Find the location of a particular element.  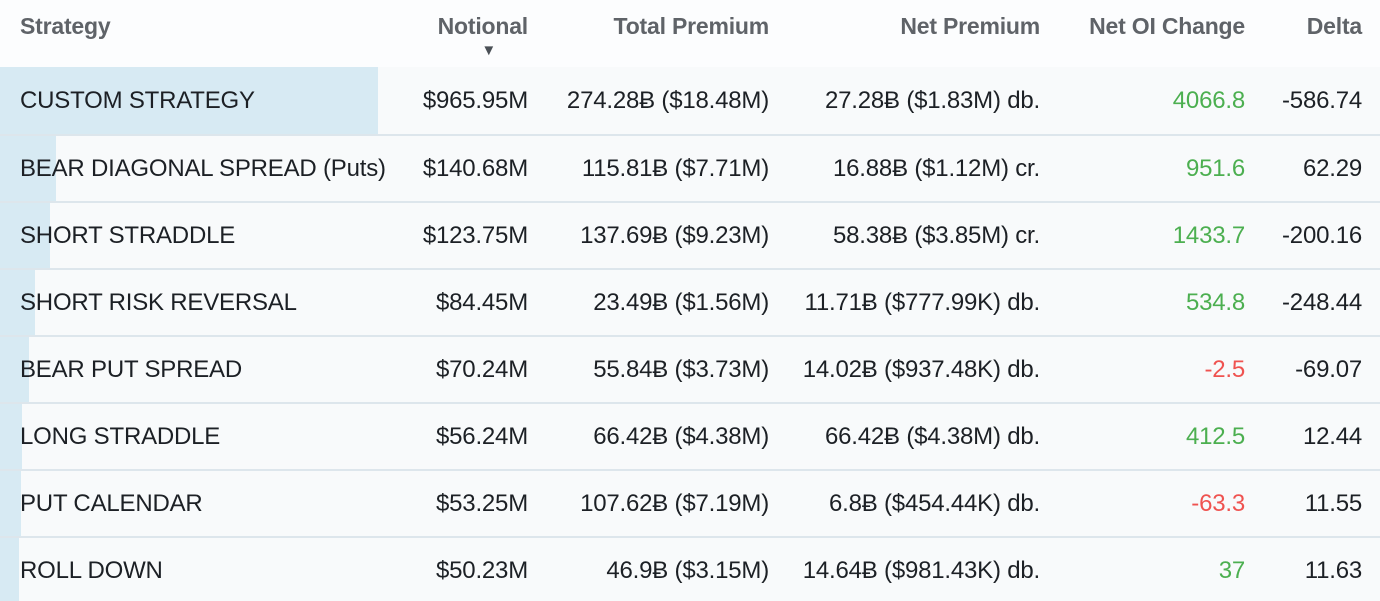

delta-cell: -248.44 is located at coordinates (1322, 302).